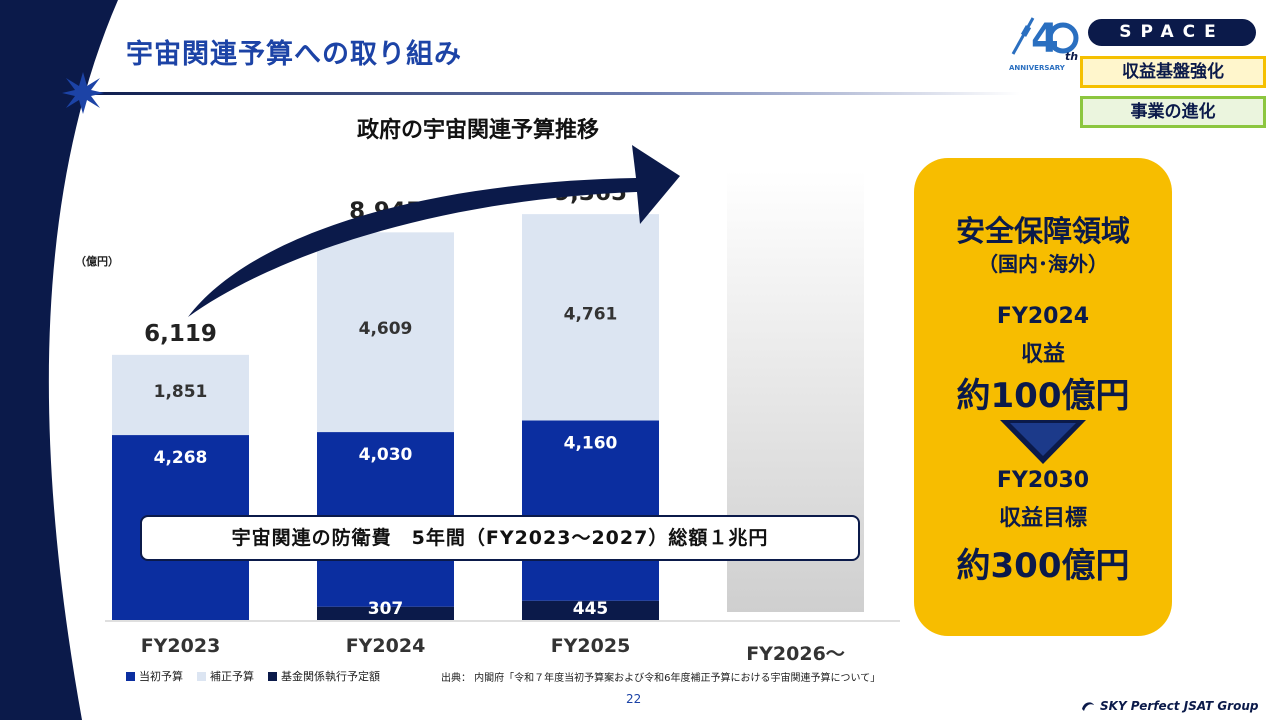 The width and height of the screenshot is (1280, 720). Describe the element at coordinates (294, 54) in the screenshot. I see `page-title: 宇宙関連予算への取り組み` at that location.